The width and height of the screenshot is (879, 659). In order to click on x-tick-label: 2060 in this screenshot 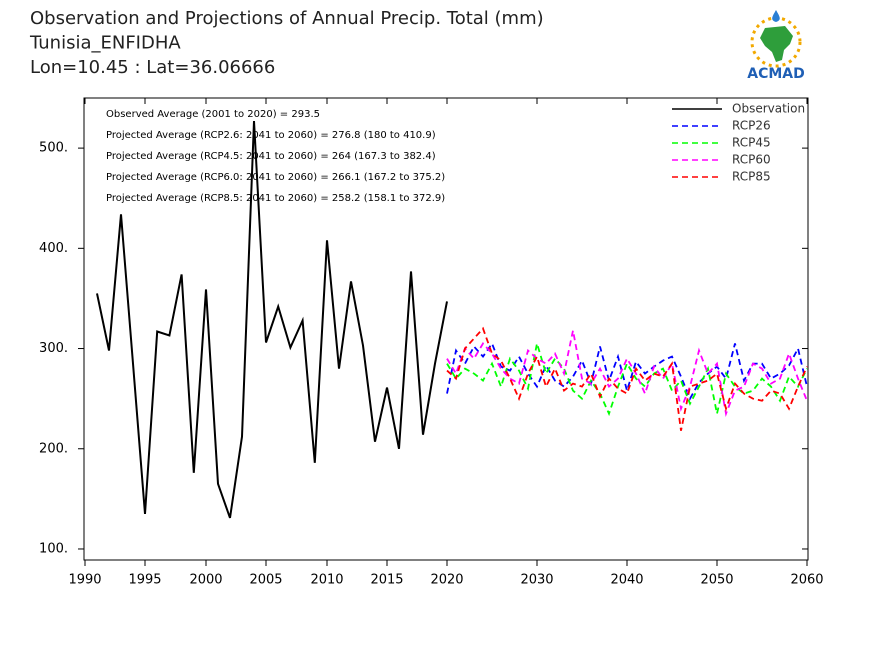, I will do `click(806, 580)`.